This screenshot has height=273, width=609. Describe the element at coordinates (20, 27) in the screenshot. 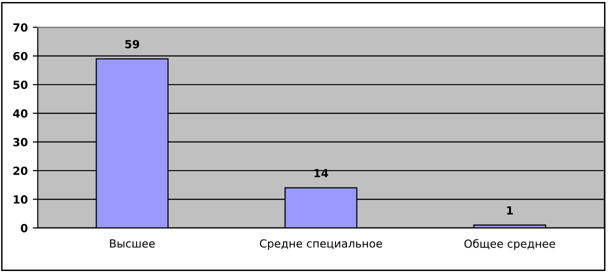

I see `y-tick-label: 70` at that location.